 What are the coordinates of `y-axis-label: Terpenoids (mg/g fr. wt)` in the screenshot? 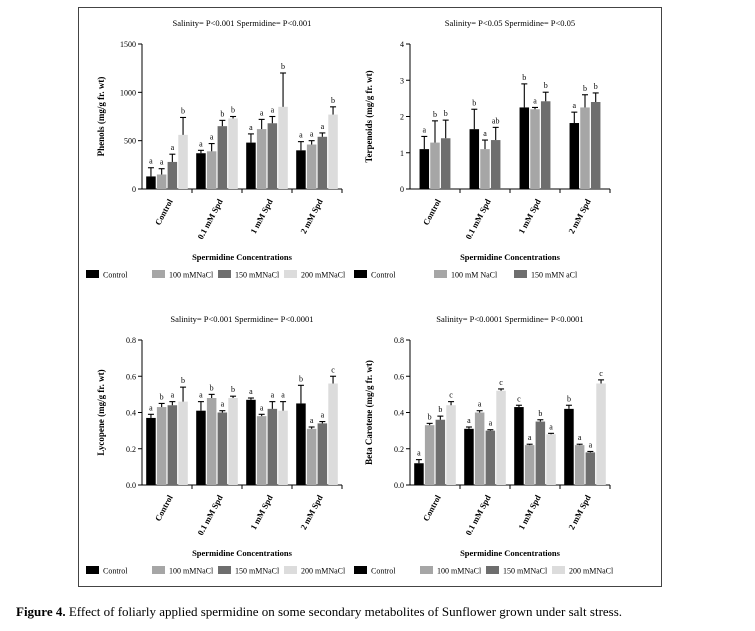 It's located at (369, 116).